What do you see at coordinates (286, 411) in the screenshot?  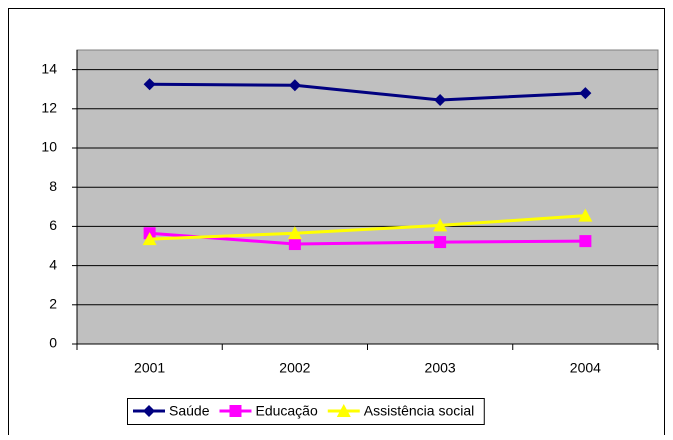 I see `legend-label: Educação` at bounding box center [286, 411].